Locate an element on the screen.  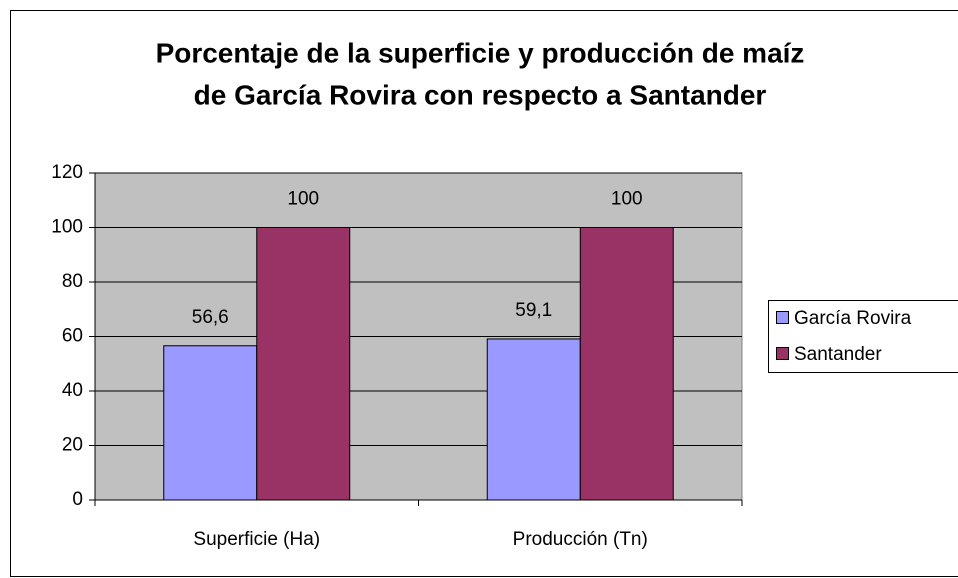
y-tick-label: 60 is located at coordinates (72, 336).